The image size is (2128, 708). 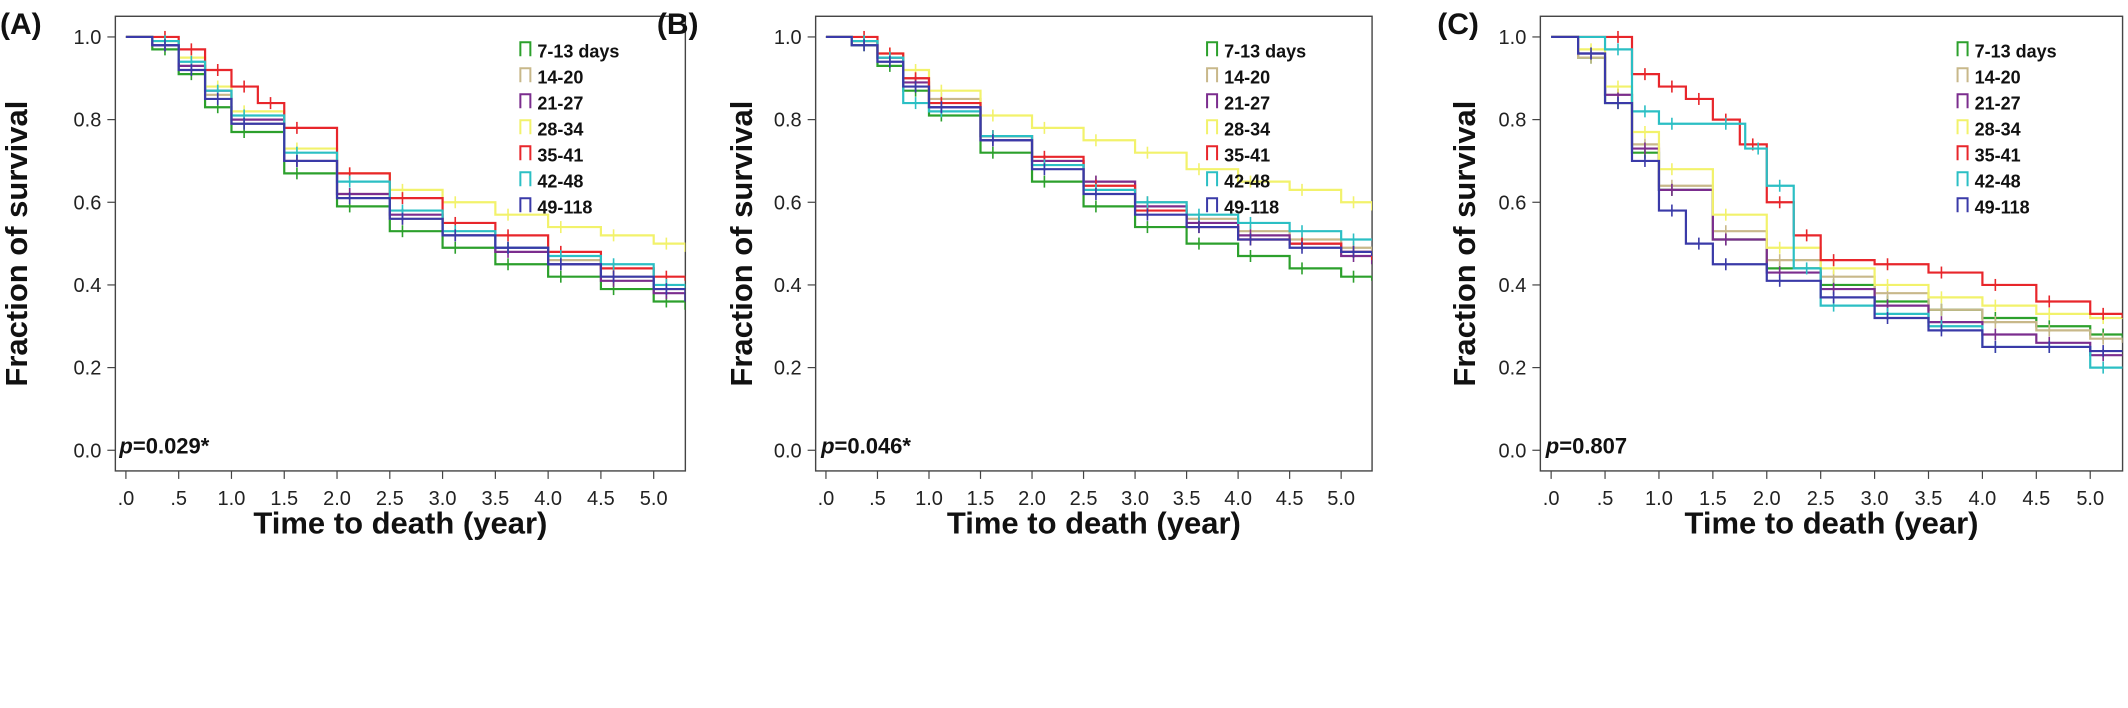 What do you see at coordinates (1983, 499) in the screenshot?
I see `x-tick-label: 4.0` at bounding box center [1983, 499].